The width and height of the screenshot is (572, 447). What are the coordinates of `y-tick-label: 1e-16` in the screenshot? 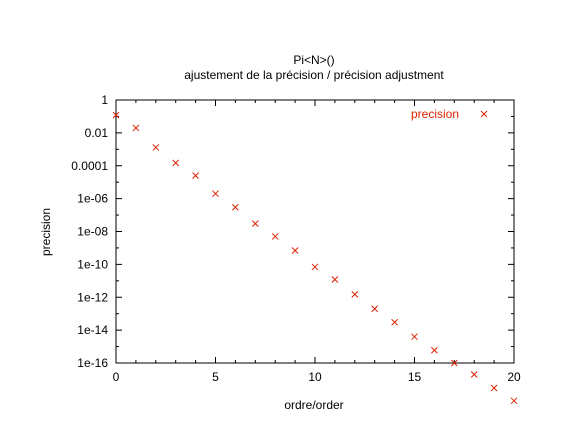 It's located at (92, 363).